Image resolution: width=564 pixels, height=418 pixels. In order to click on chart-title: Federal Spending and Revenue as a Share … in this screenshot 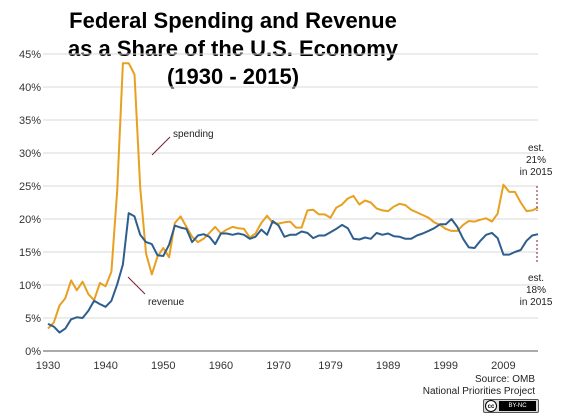, I will do `click(233, 48)`.